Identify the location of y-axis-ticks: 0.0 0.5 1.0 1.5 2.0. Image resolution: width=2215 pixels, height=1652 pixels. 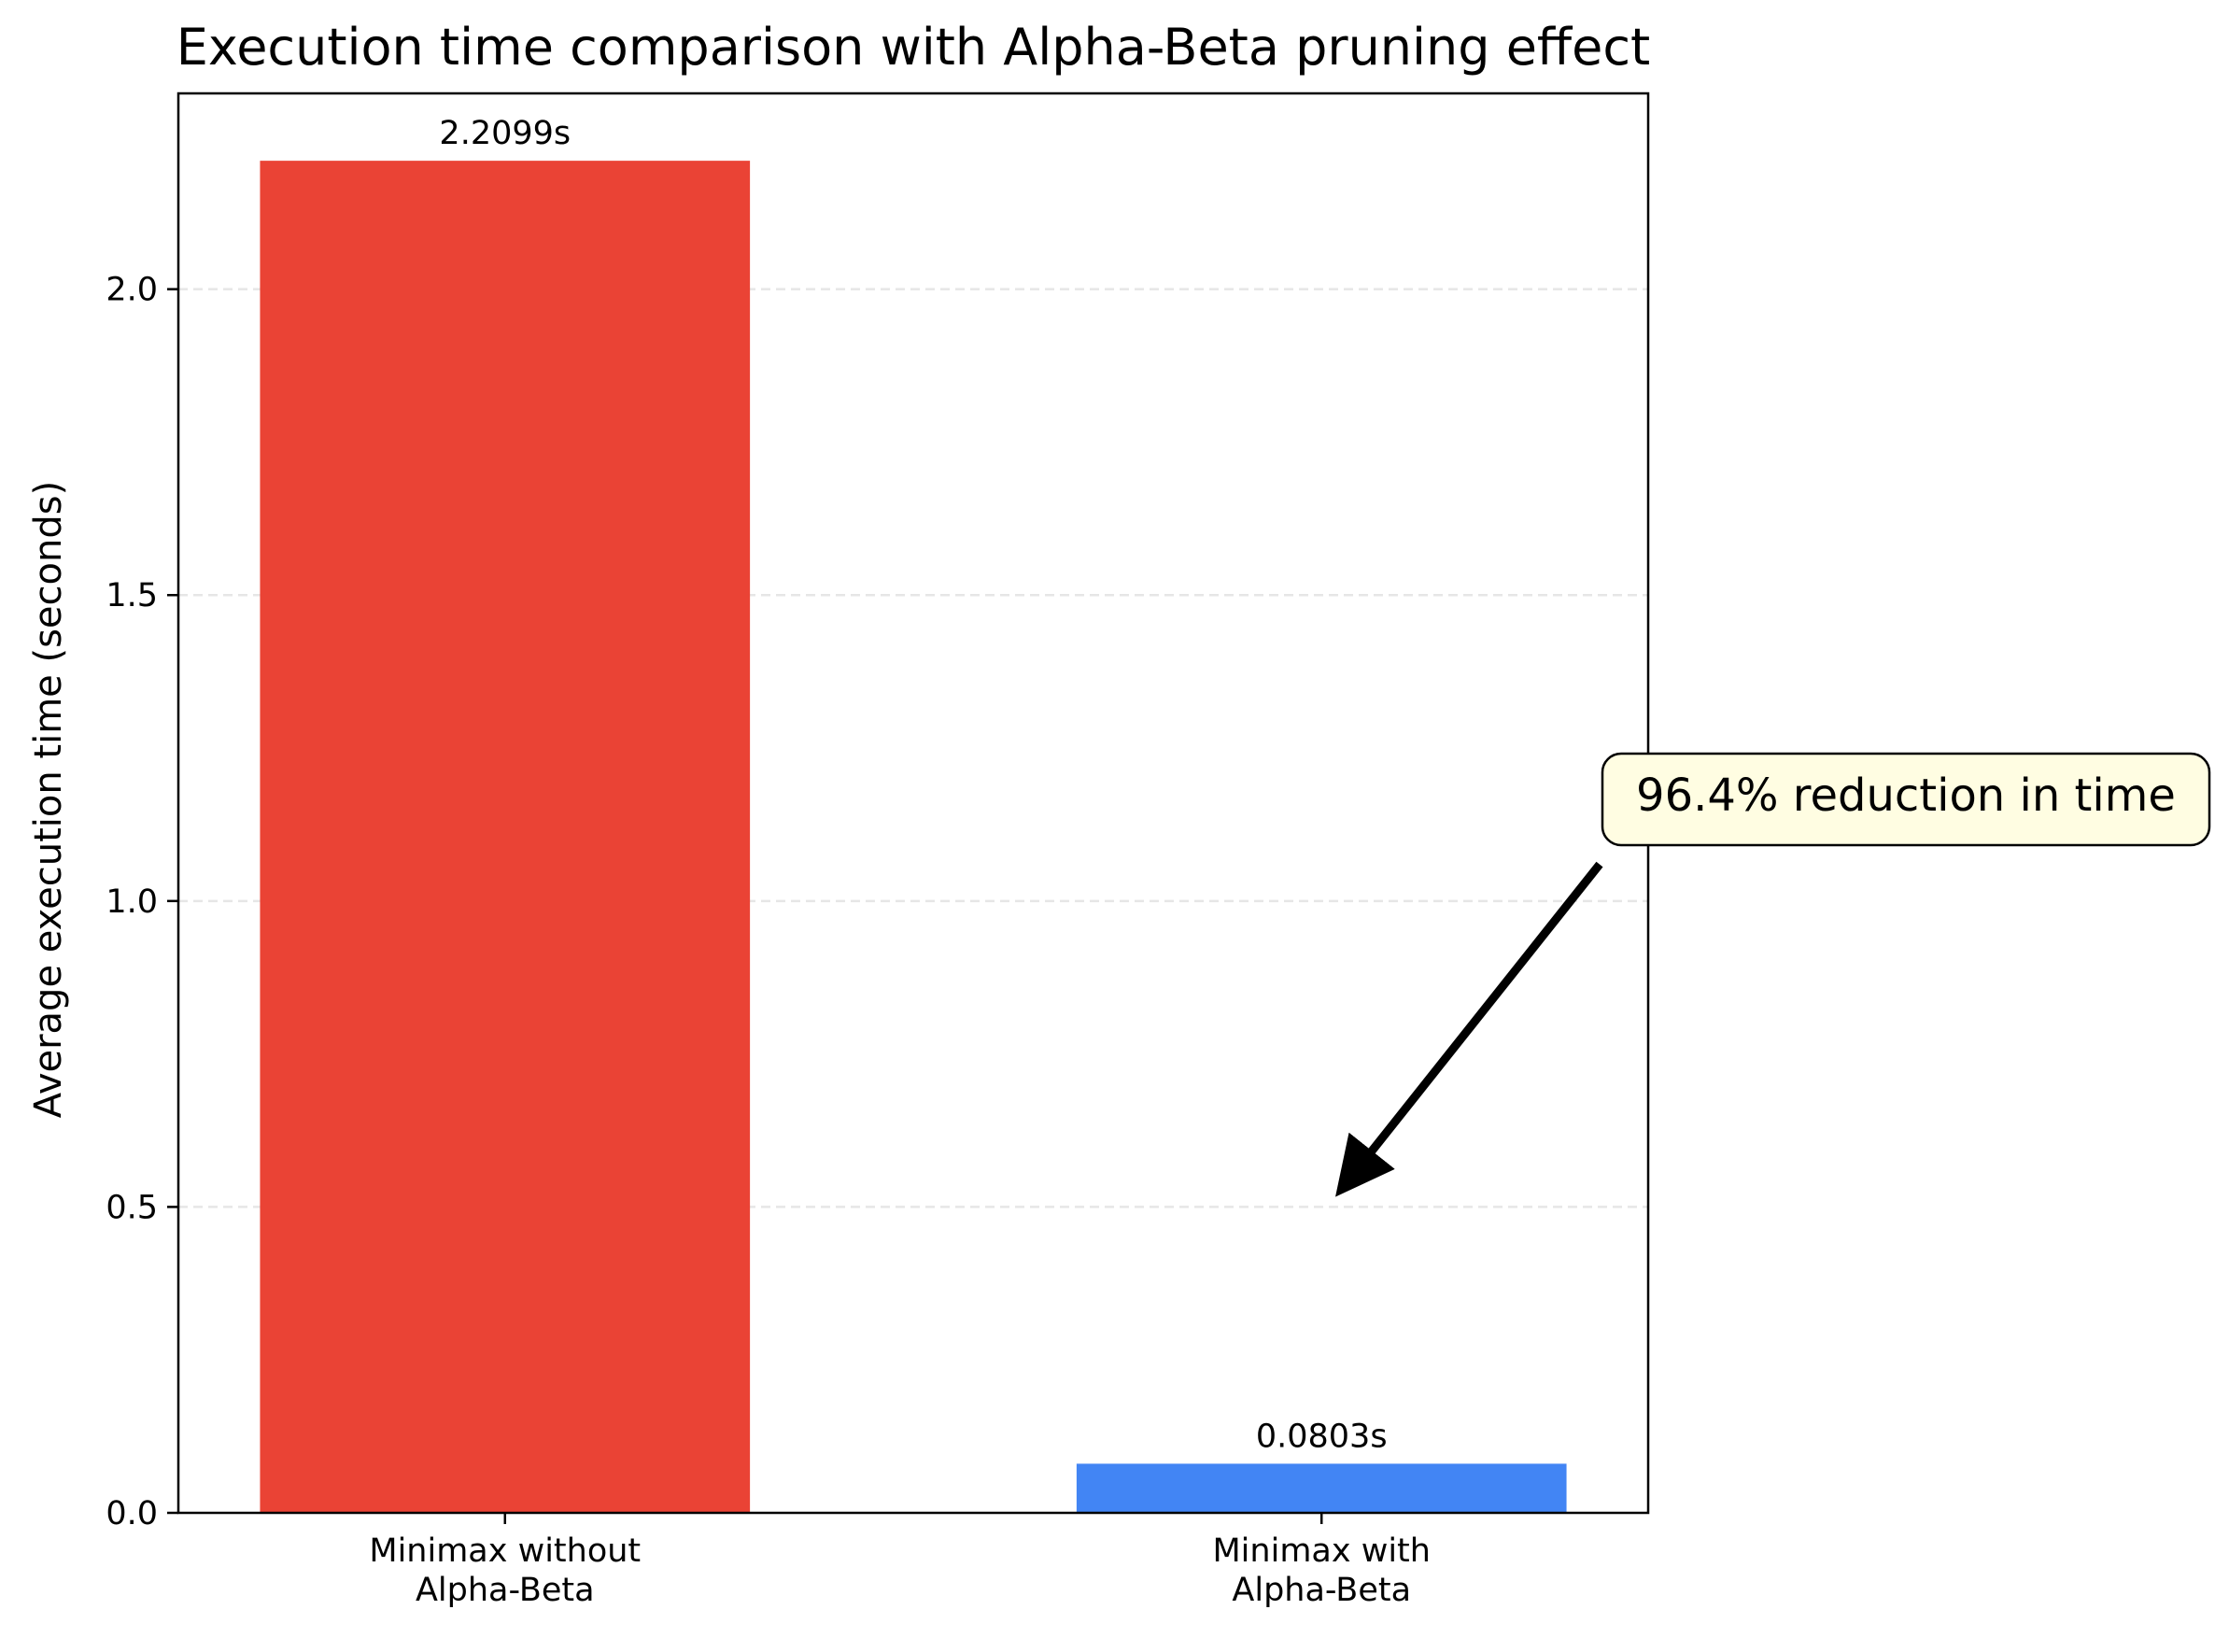
(142, 902).